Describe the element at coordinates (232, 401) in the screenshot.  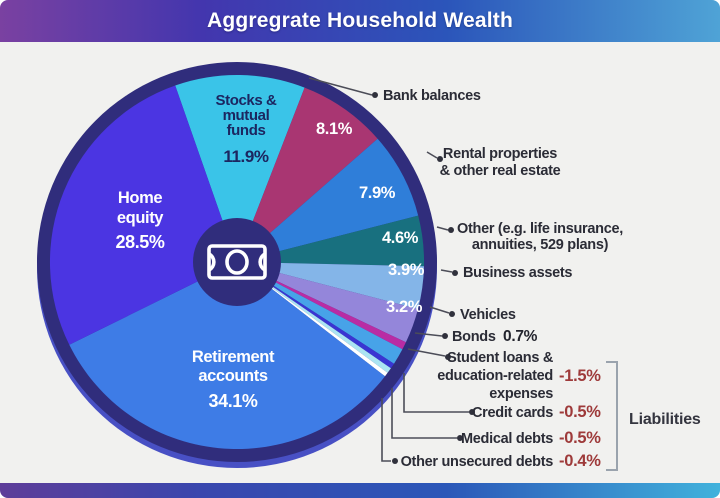
I see `slice-pct-retirement: 34.1%` at that location.